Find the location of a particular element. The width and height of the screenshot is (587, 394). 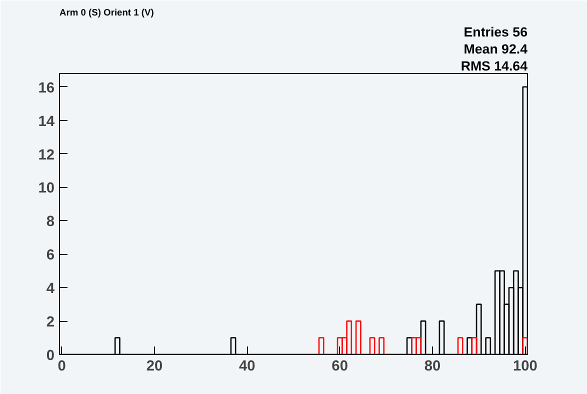

y-tick-label: 4 is located at coordinates (51, 289).